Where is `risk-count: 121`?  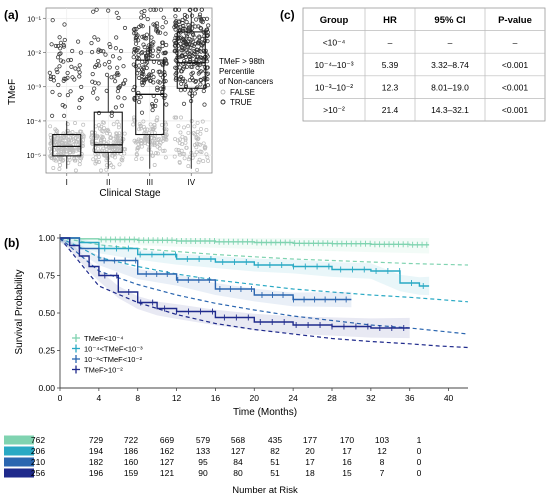 risk-count: 121 is located at coordinates (167, 473).